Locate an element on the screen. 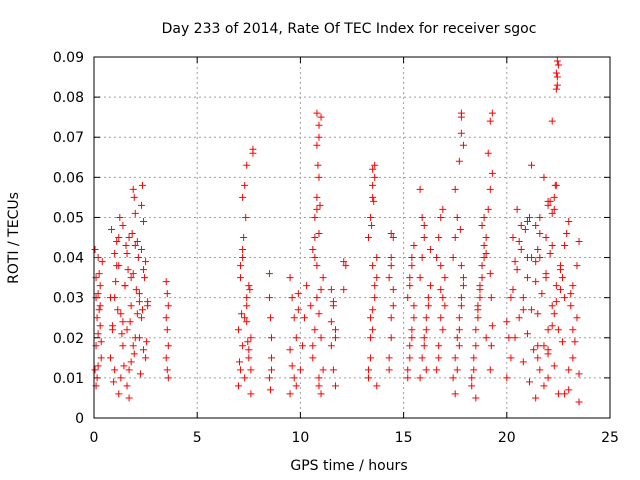 The width and height of the screenshot is (640, 480). y-axis-label: ROTI / TECUs is located at coordinates (14, 238).